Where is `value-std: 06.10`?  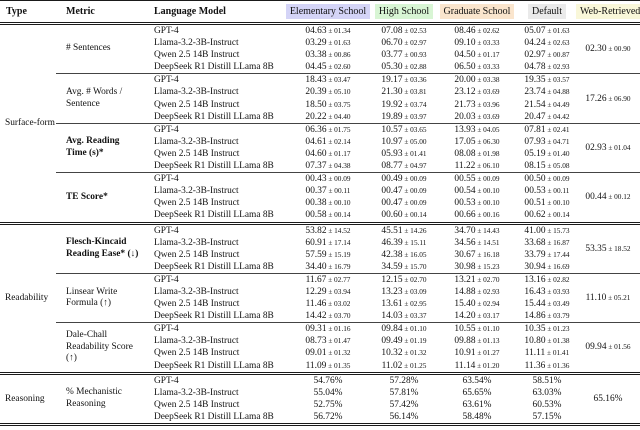
value-std: 06.10 is located at coordinates (491, 166).